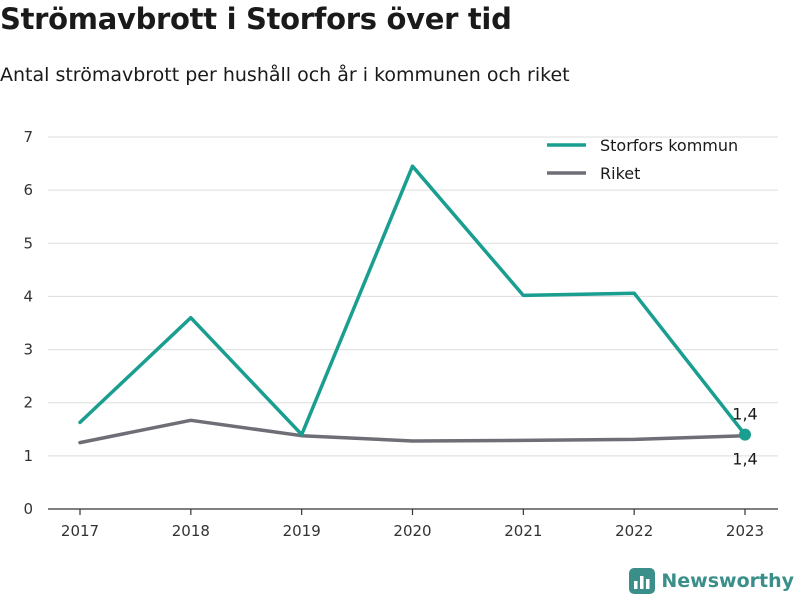 Image resolution: width=800 pixels, height=600 pixels. What do you see at coordinates (412, 431) in the screenshot?
I see `series-line-riket` at bounding box center [412, 431].